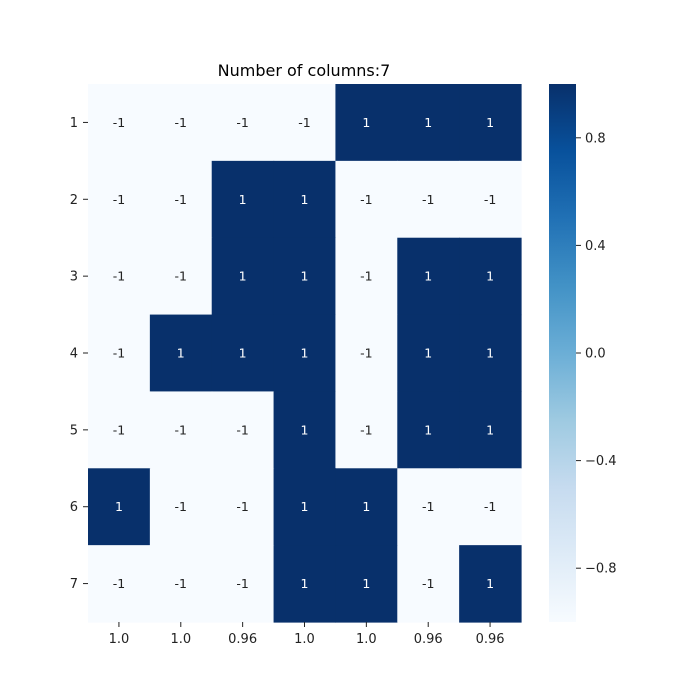  Describe the element at coordinates (74, 430) in the screenshot. I see `y-tick-label: 5` at that location.